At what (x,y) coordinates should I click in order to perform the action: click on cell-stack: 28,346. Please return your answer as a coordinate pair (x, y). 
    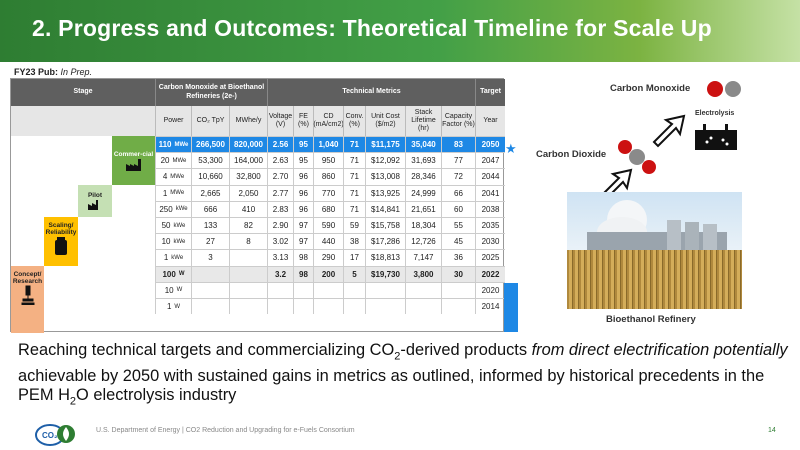
    Looking at the image, I should click on (423, 177).